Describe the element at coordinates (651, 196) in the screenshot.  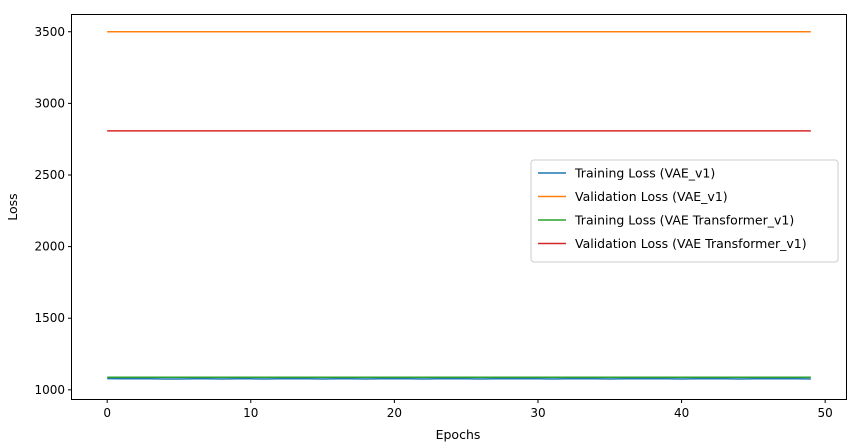
I see `legend-label-2: Validation Loss (VAE_v1)` at that location.